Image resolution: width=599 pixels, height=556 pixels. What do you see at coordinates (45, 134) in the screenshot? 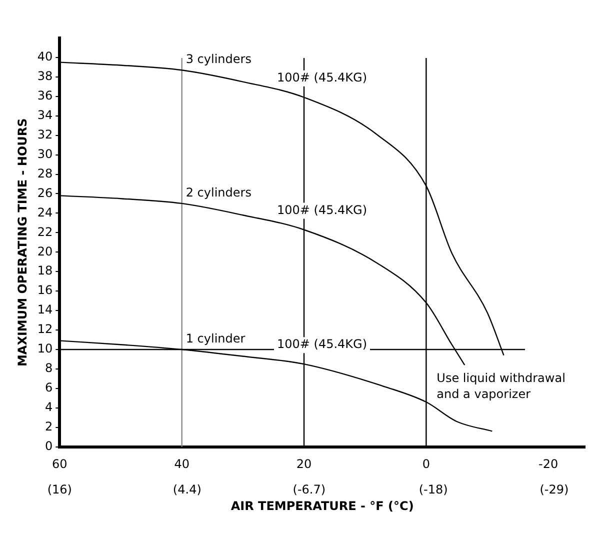
I see `y-tick-label: 32` at bounding box center [45, 134].